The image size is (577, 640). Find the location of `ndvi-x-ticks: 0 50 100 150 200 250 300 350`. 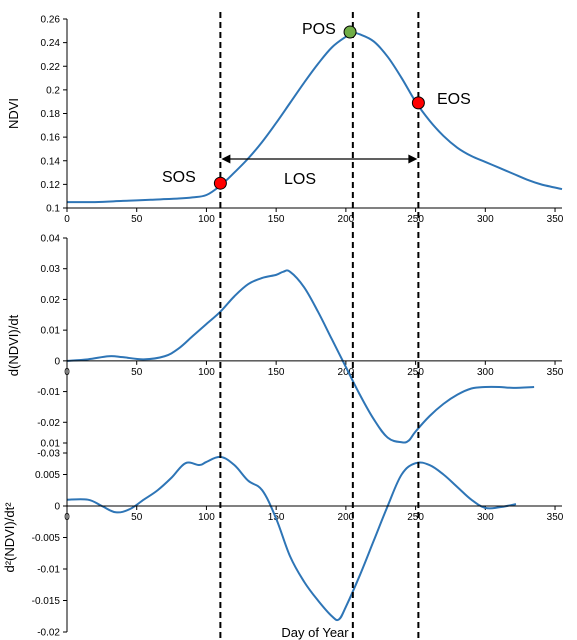

ndvi-x-ticks: 0 50 100 150 200 250 300 350 is located at coordinates (314, 216).